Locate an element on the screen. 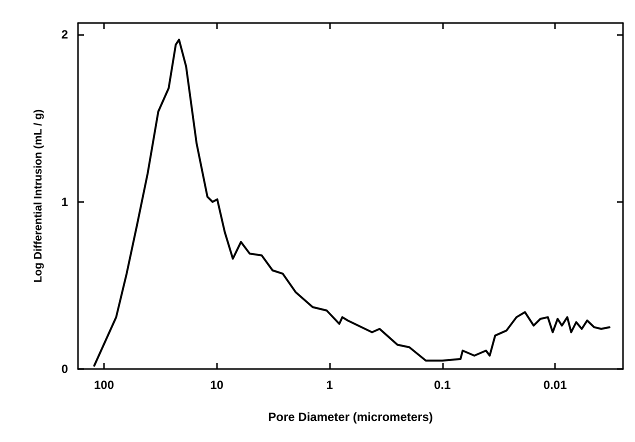 The width and height of the screenshot is (635, 442). y-tick-label: 0 is located at coordinates (64, 369).